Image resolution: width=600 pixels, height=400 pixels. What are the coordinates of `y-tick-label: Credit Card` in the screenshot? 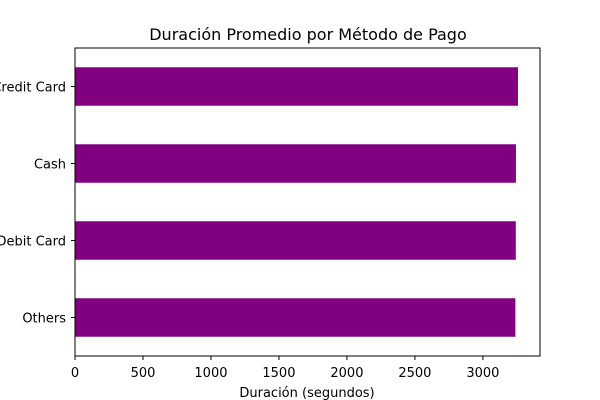 It's located at (33, 88).